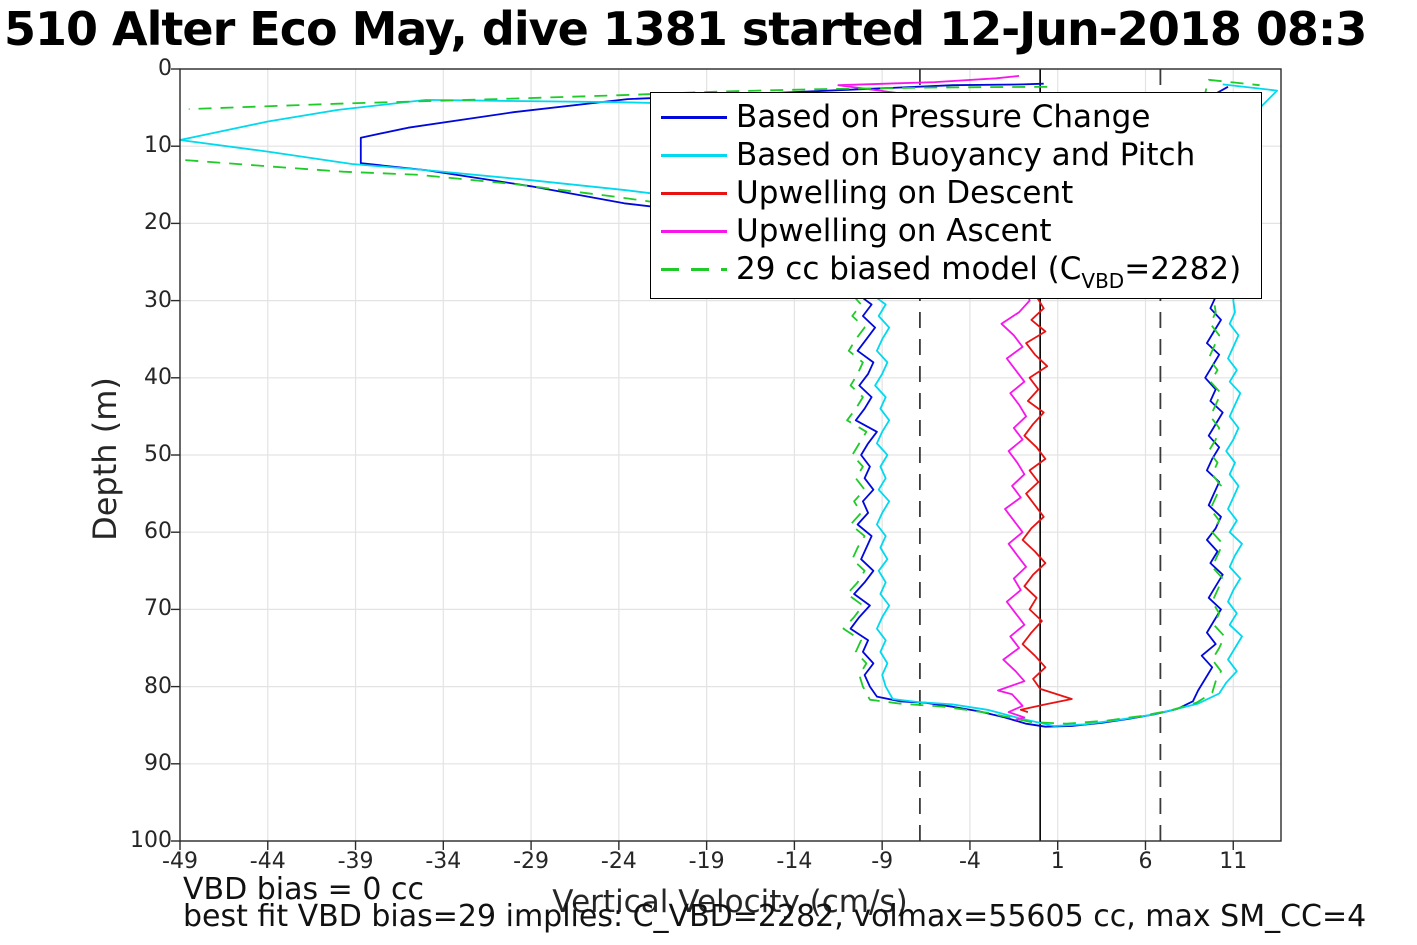  Describe the element at coordinates (105, 459) in the screenshot. I see `y-axis-label: Depth (m)` at that location.